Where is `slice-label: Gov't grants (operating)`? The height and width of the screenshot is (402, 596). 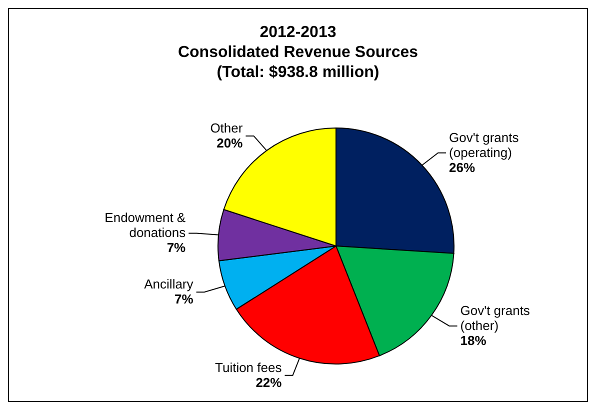
slice-label: Gov't grants (operating) is located at coordinates (484, 145).